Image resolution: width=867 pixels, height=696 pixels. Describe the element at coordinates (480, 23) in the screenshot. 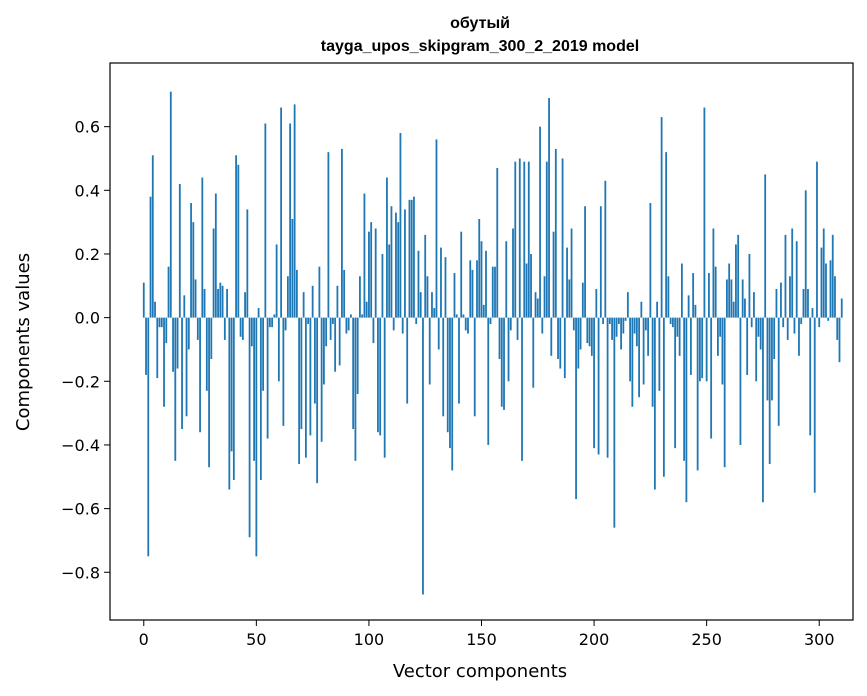

I see `chart-title-line1: обутый` at that location.